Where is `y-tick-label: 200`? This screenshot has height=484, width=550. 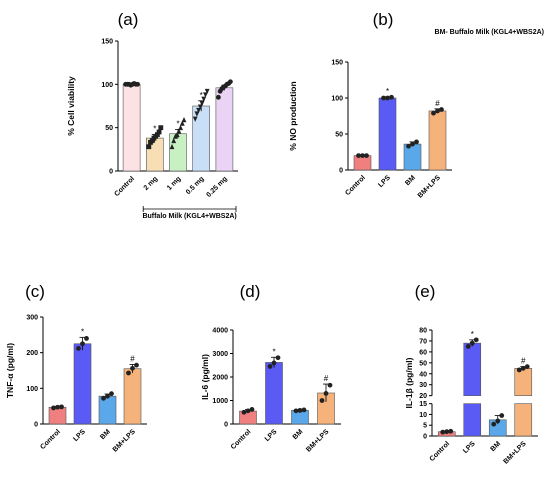 y-tick-label: 200 is located at coordinates (32, 353).